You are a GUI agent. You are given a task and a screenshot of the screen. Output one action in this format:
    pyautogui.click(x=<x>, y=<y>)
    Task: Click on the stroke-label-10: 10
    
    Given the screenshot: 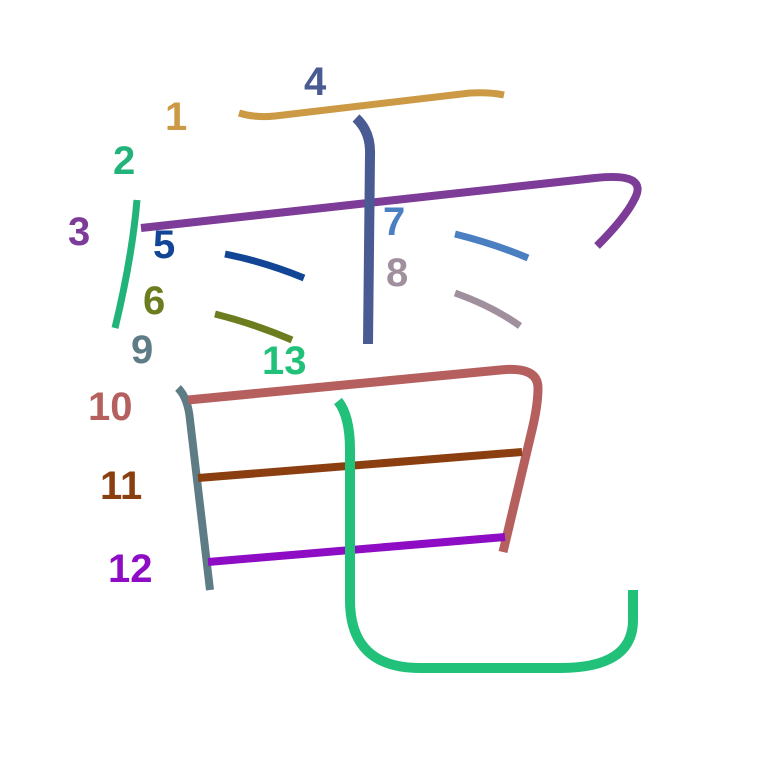 What is the action you would take?
    pyautogui.click(x=110, y=407)
    